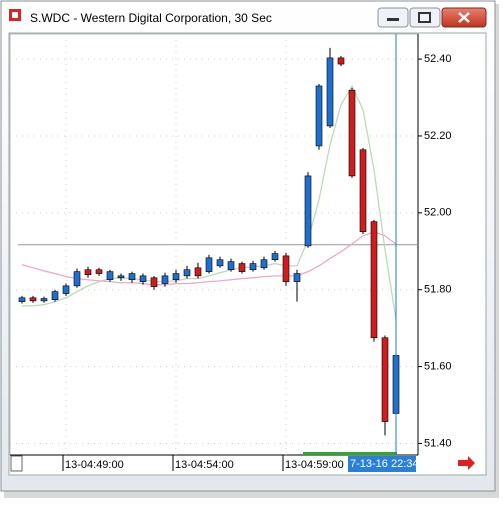  I want to click on cursor-label: 7-13-16 22:34:00, so click(392, 464).